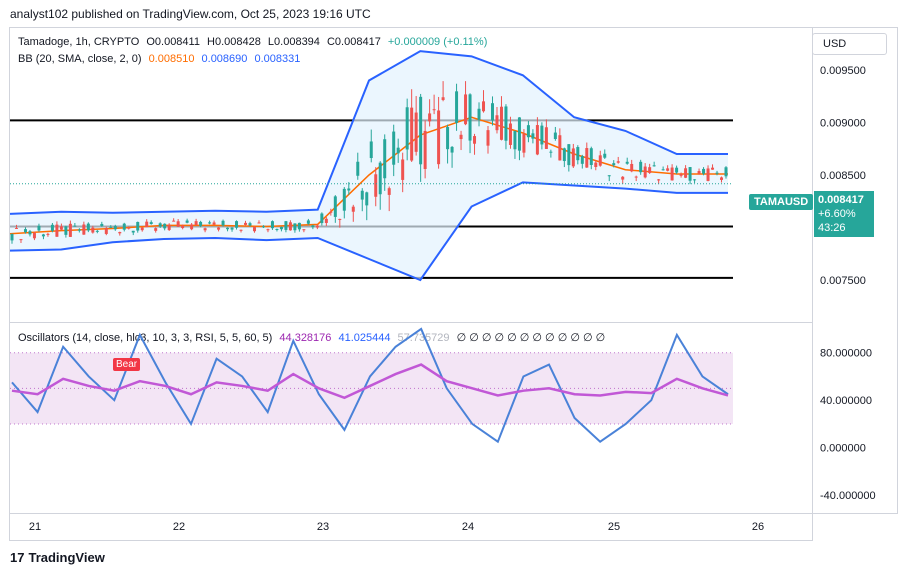 Image resolution: width=902 pixels, height=575 pixels. Describe the element at coordinates (848, 496) in the screenshot. I see `osc-tick-label: -40.000000` at that location.